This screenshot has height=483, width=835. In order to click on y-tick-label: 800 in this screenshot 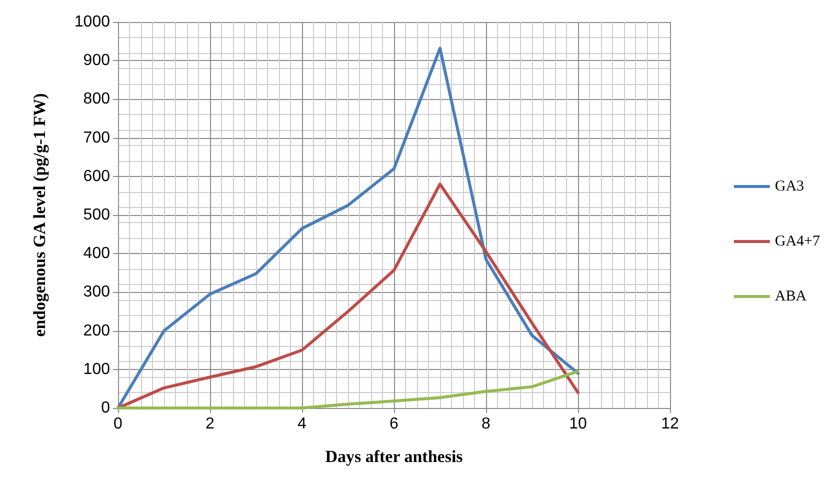, I will do `click(96, 99)`.